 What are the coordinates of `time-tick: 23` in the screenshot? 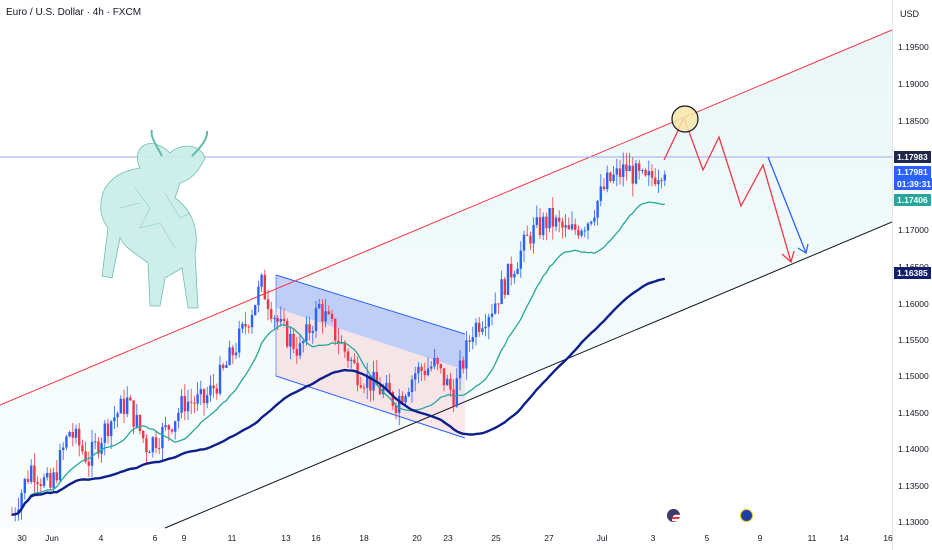 It's located at (448, 538).